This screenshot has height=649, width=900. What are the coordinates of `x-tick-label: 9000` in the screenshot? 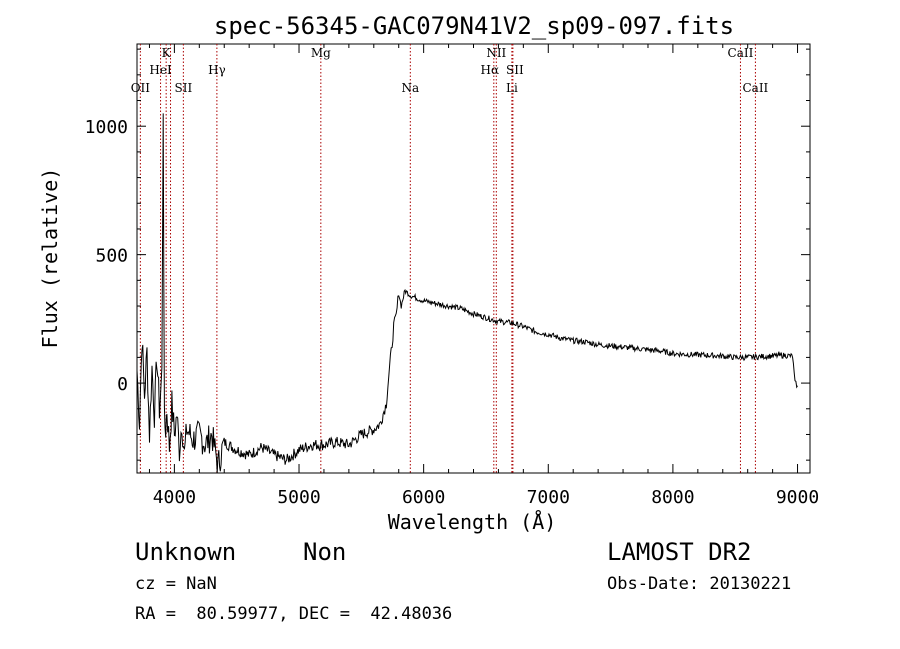 It's located at (797, 497).